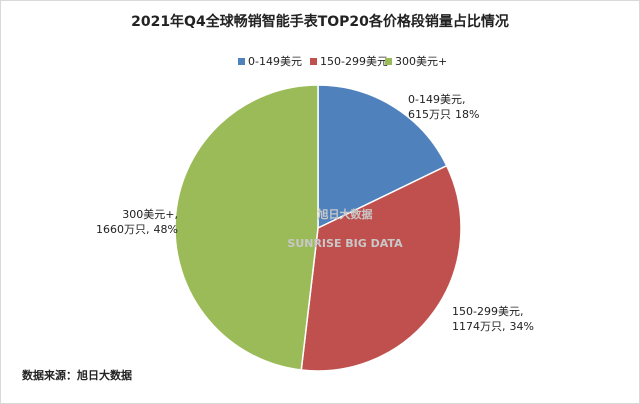 The width and height of the screenshot is (640, 404). I want to click on source-note: 数据来源：旭日大数据, so click(77, 375).